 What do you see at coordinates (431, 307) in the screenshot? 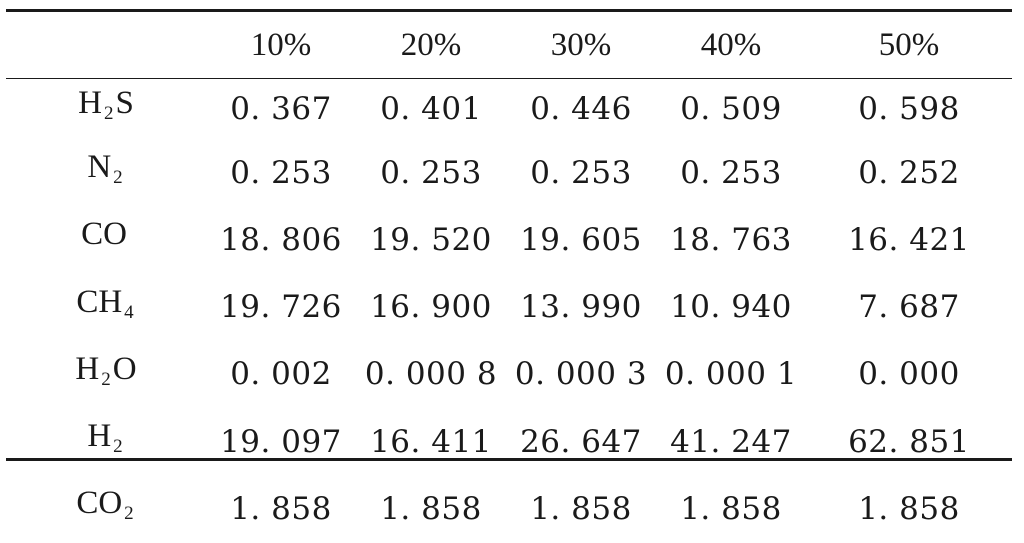
I see `table-cell: 16. 900` at bounding box center [431, 307].